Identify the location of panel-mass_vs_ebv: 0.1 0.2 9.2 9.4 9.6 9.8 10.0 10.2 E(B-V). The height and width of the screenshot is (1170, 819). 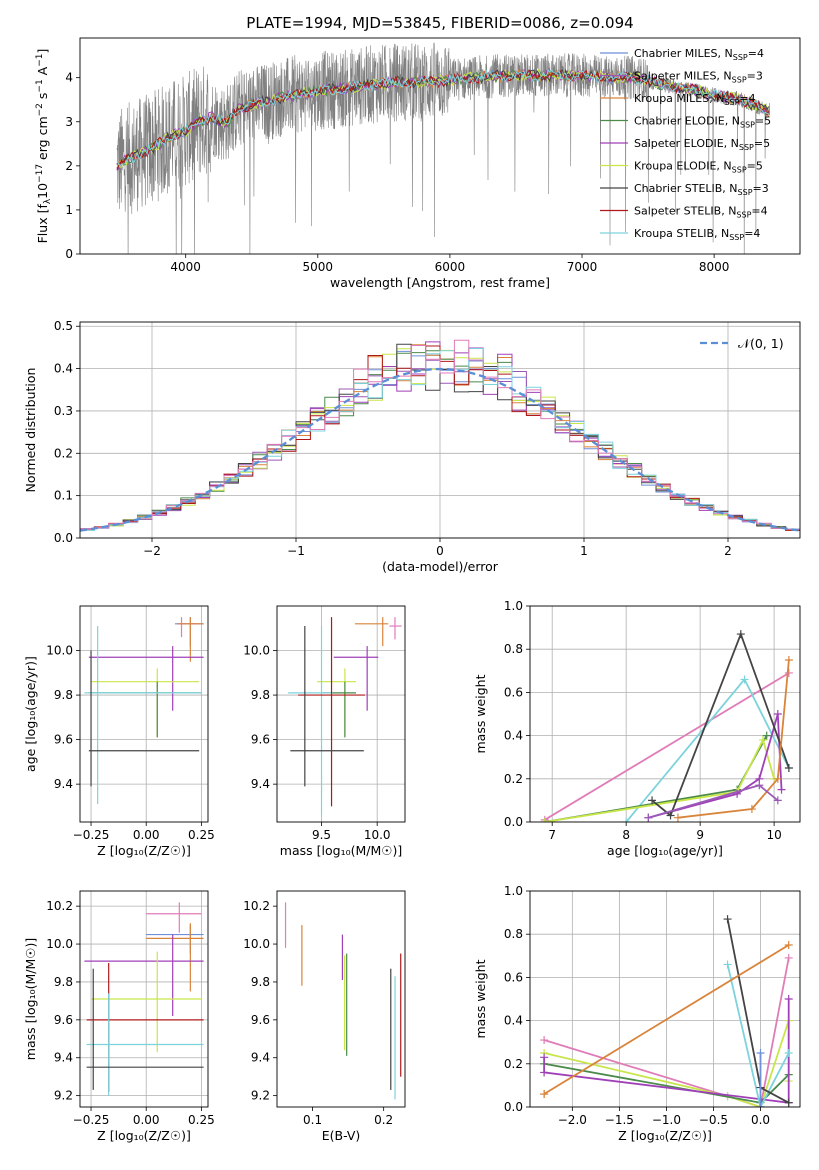
(324, 1016).